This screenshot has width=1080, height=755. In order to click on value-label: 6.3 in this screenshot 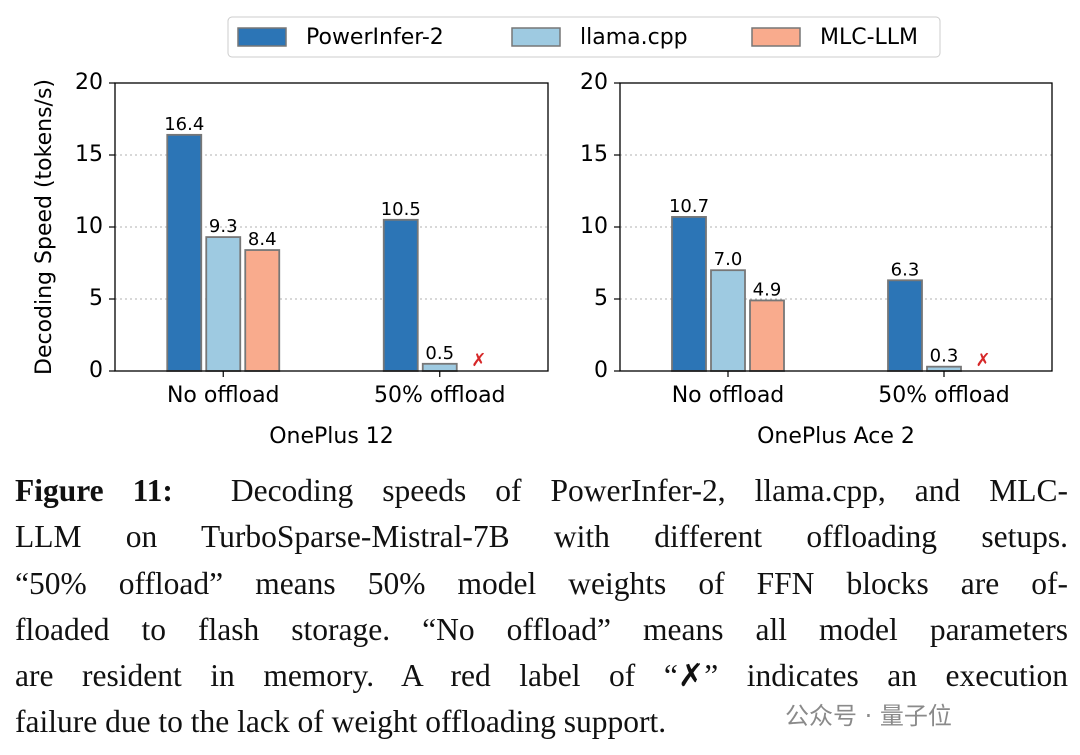, I will do `click(905, 269)`.